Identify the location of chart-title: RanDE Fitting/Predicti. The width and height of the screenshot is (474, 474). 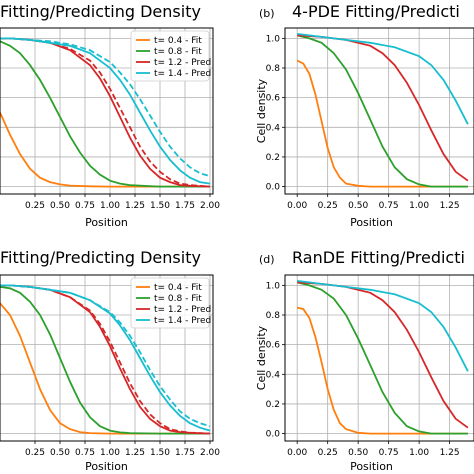
(378, 257).